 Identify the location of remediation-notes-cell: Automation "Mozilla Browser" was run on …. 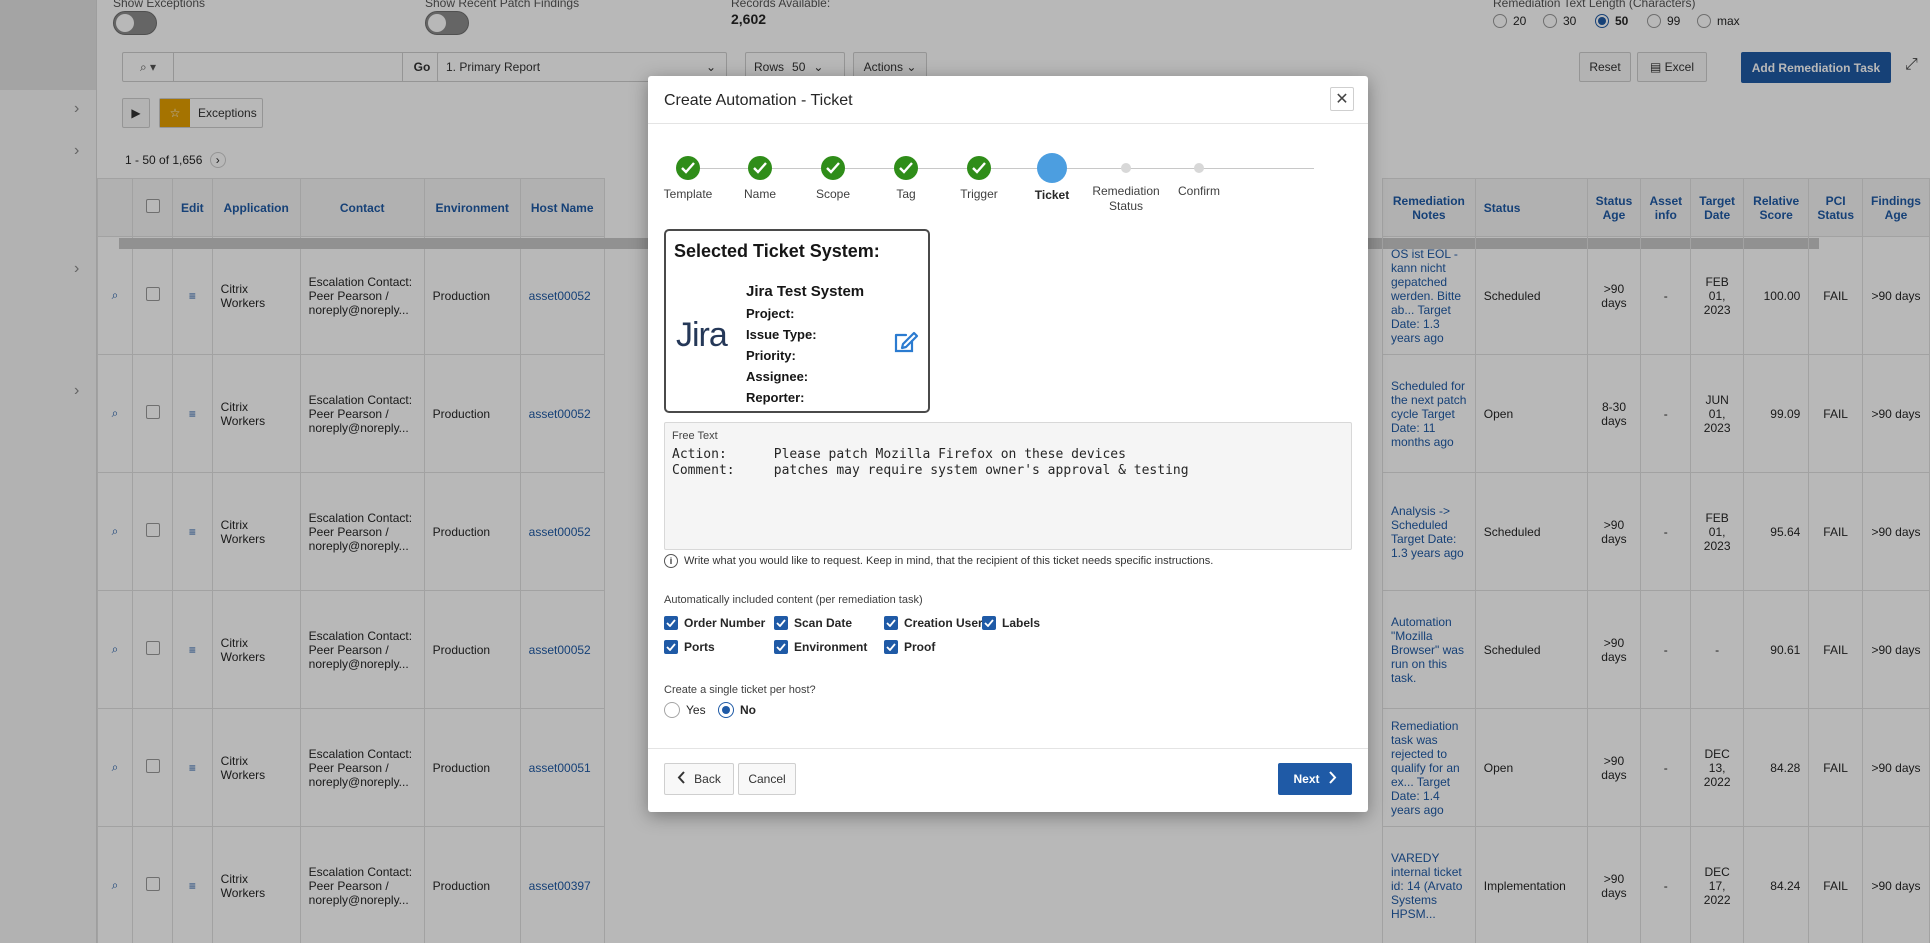
(1429, 649).